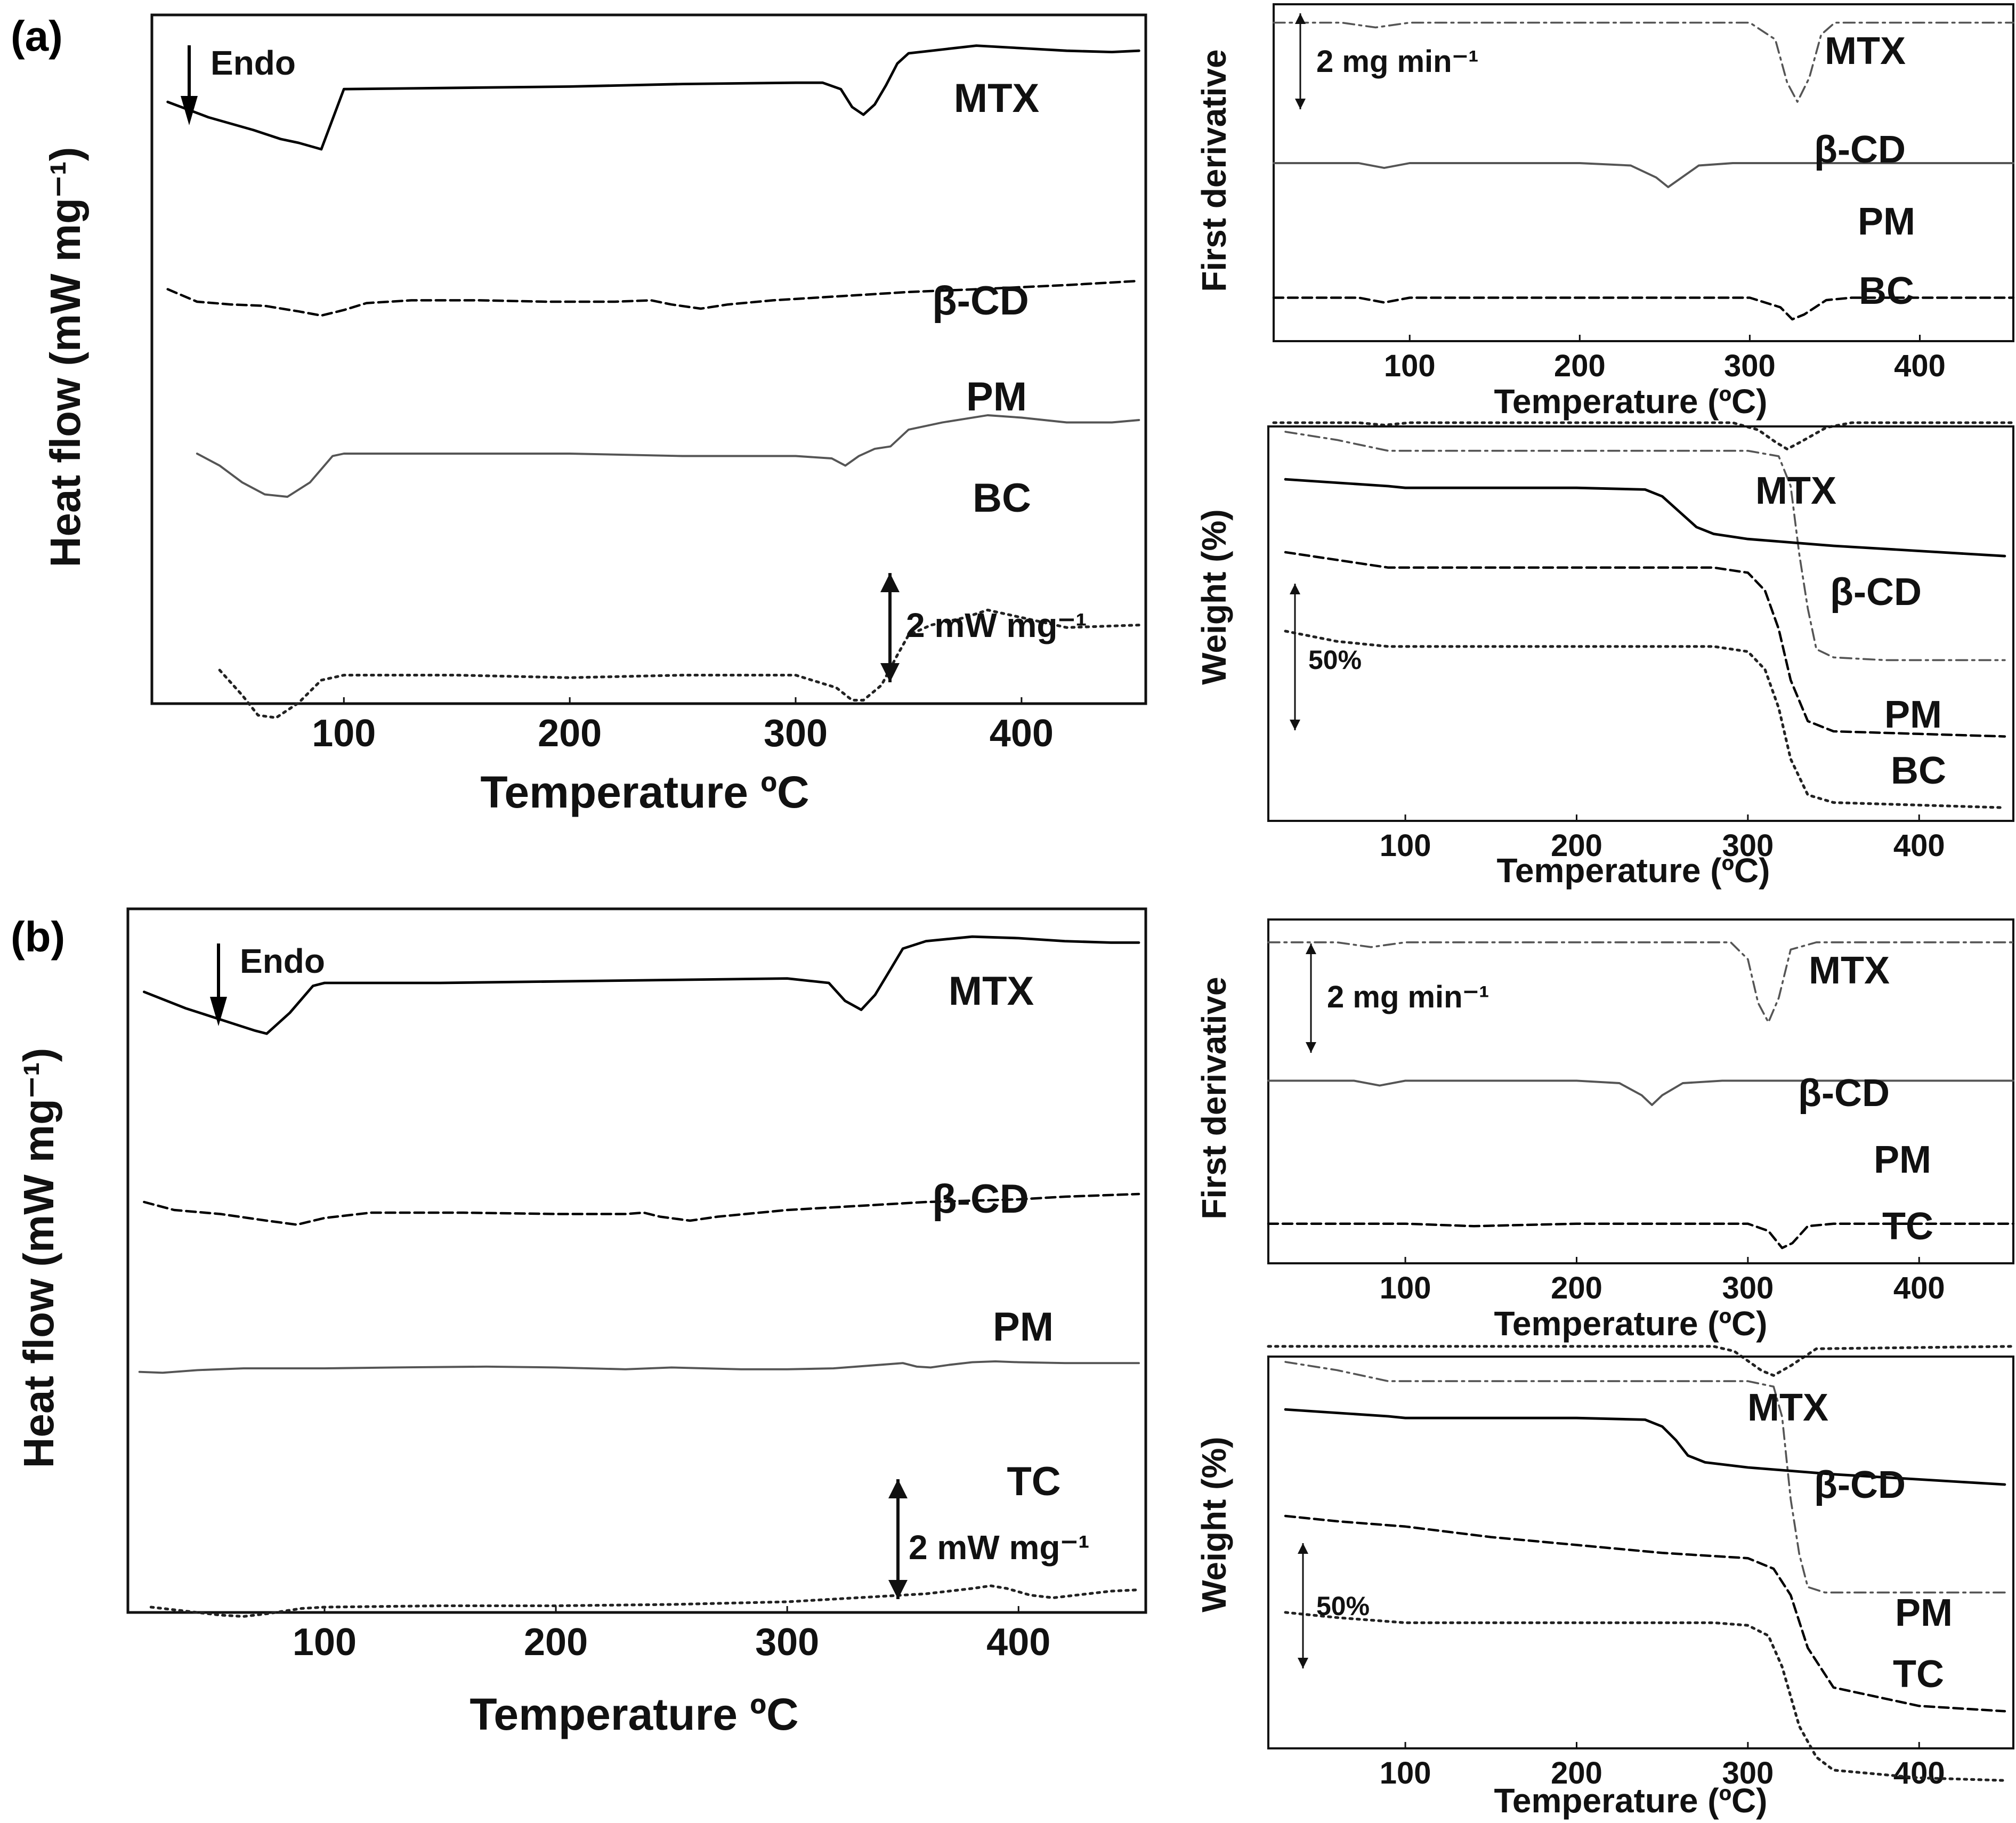 Image resolution: width=2016 pixels, height=1823 pixels. Describe the element at coordinates (282, 961) in the screenshot. I see `endo-label: Endo` at that location.